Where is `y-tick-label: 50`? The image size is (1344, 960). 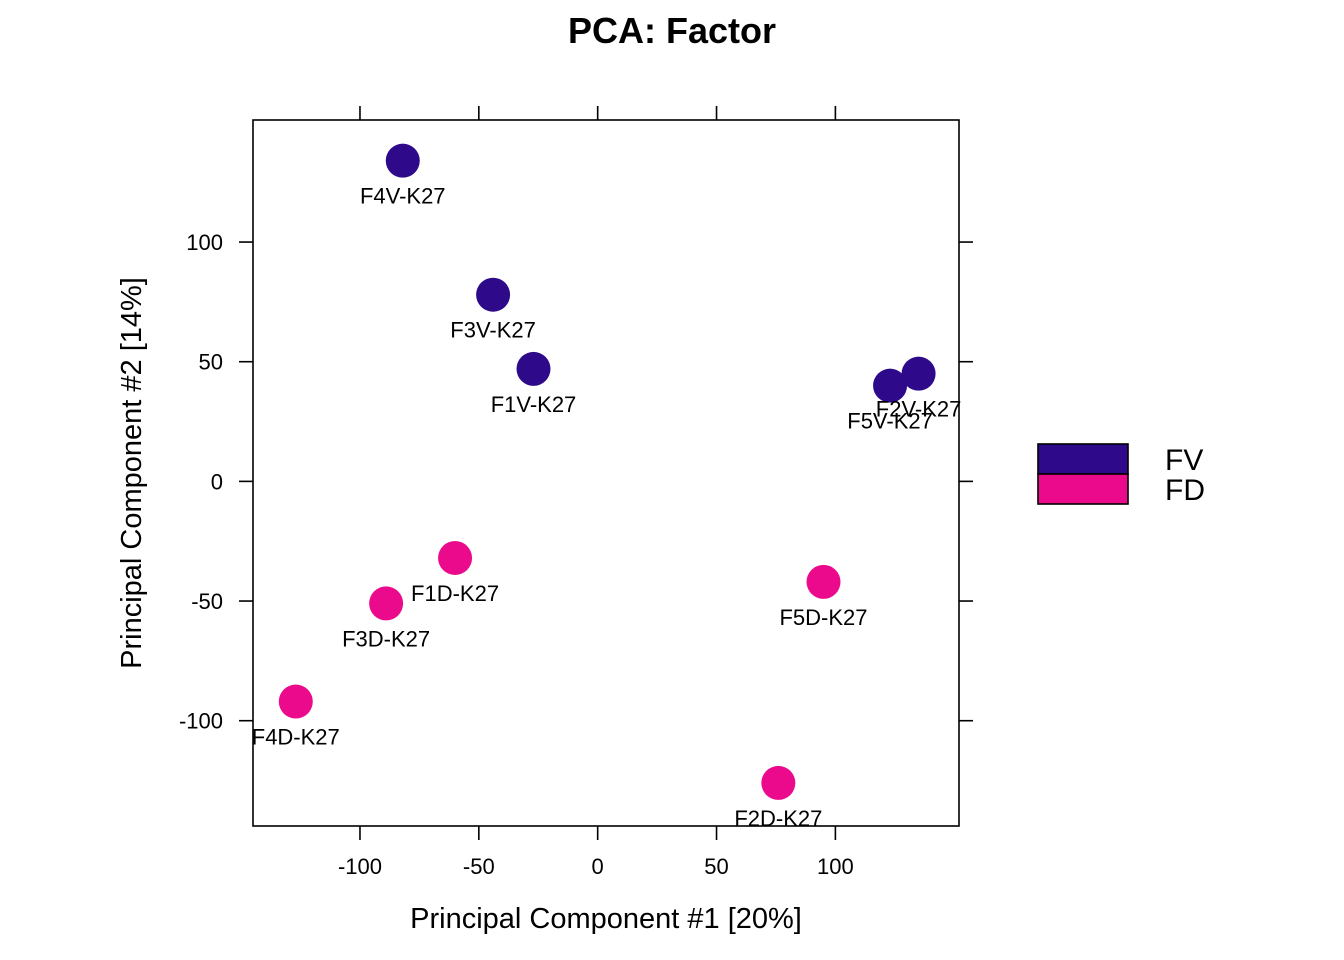 y-tick-label: 50 is located at coordinates (211, 362).